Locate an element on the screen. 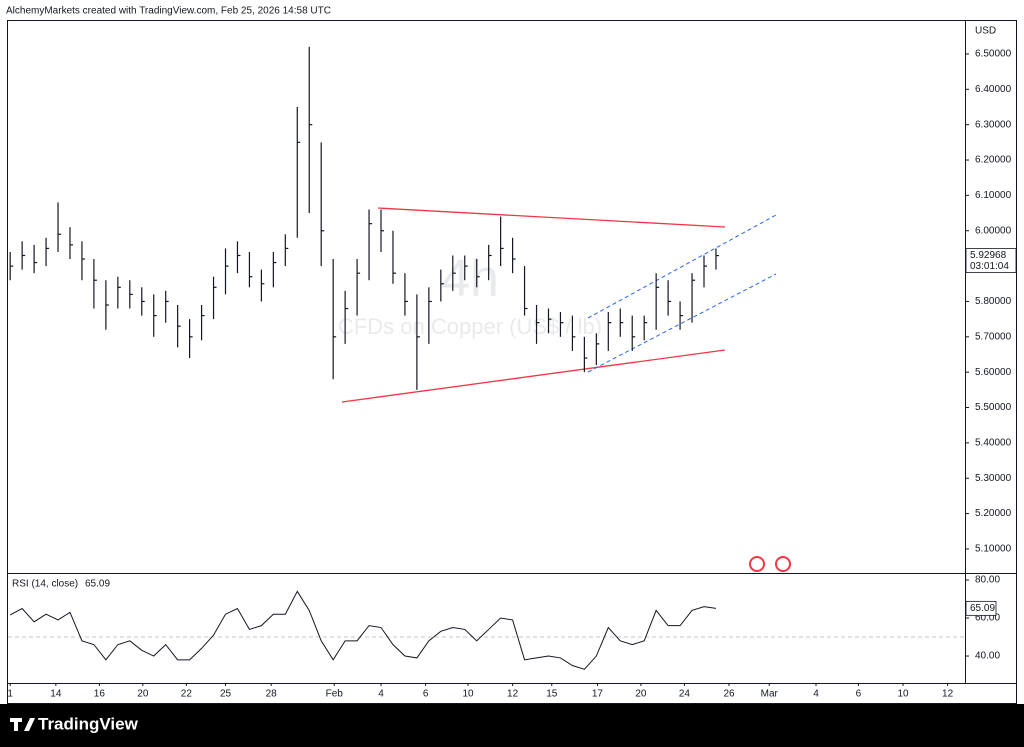  symbol-watermark: CFDs on Copper (US$ / lb) is located at coordinates (470, 326).